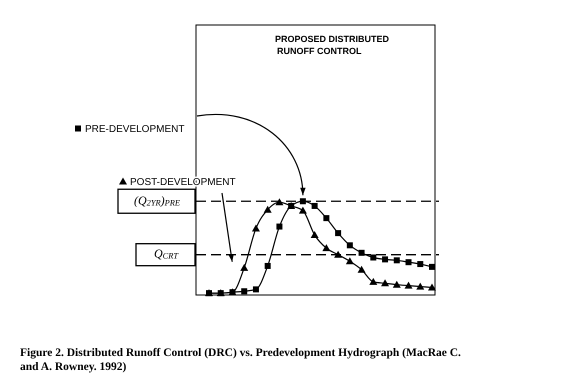 This screenshot has height=389, width=576. Describe the element at coordinates (332, 45) in the screenshot. I see `chart-title: PROPOSED DISTRIBUTED RUNOFF CONTROL` at that location.